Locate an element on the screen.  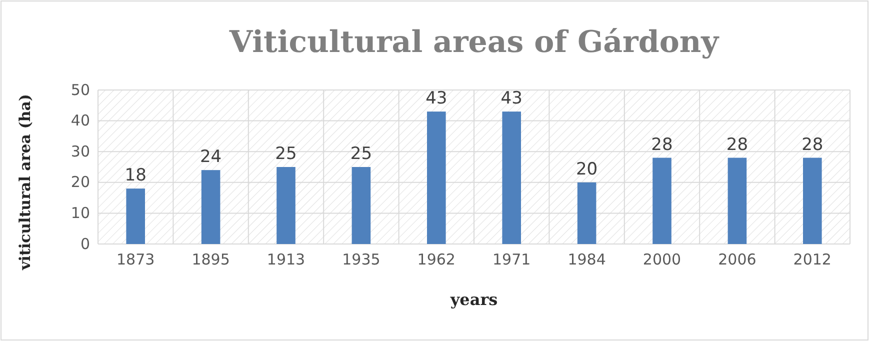
data-label: 18 is located at coordinates (135, 176).